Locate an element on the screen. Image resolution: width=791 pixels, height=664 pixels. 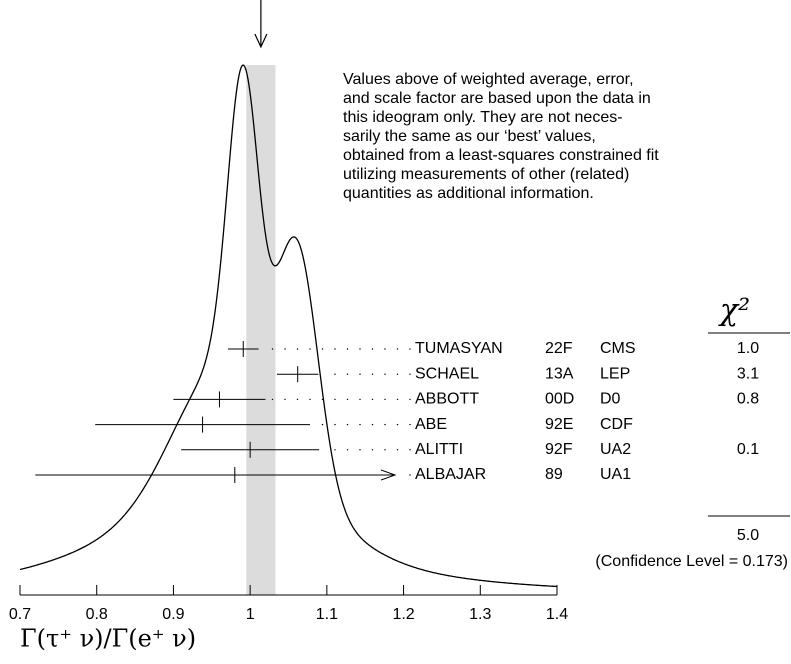
experiment: CDF is located at coordinates (616, 424).